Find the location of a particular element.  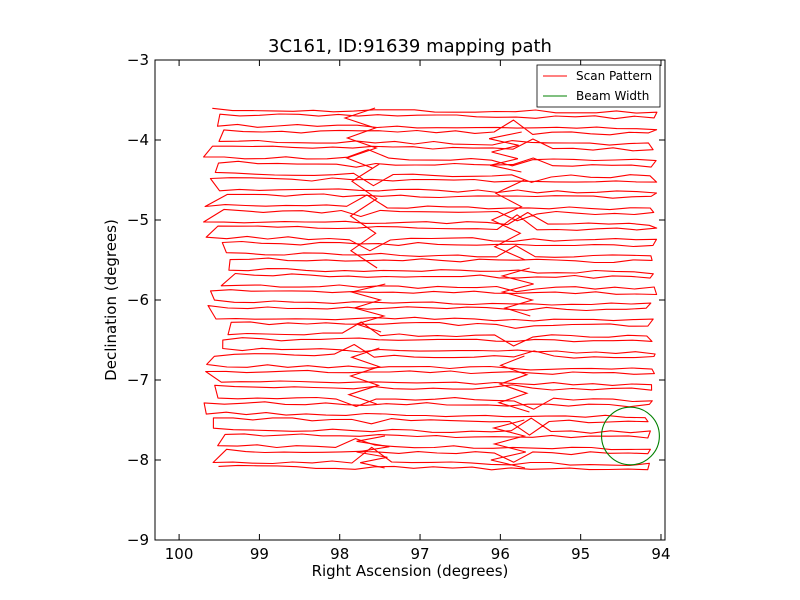

chart-title: 3C161, ID:91639 mapping path is located at coordinates (410, 46).